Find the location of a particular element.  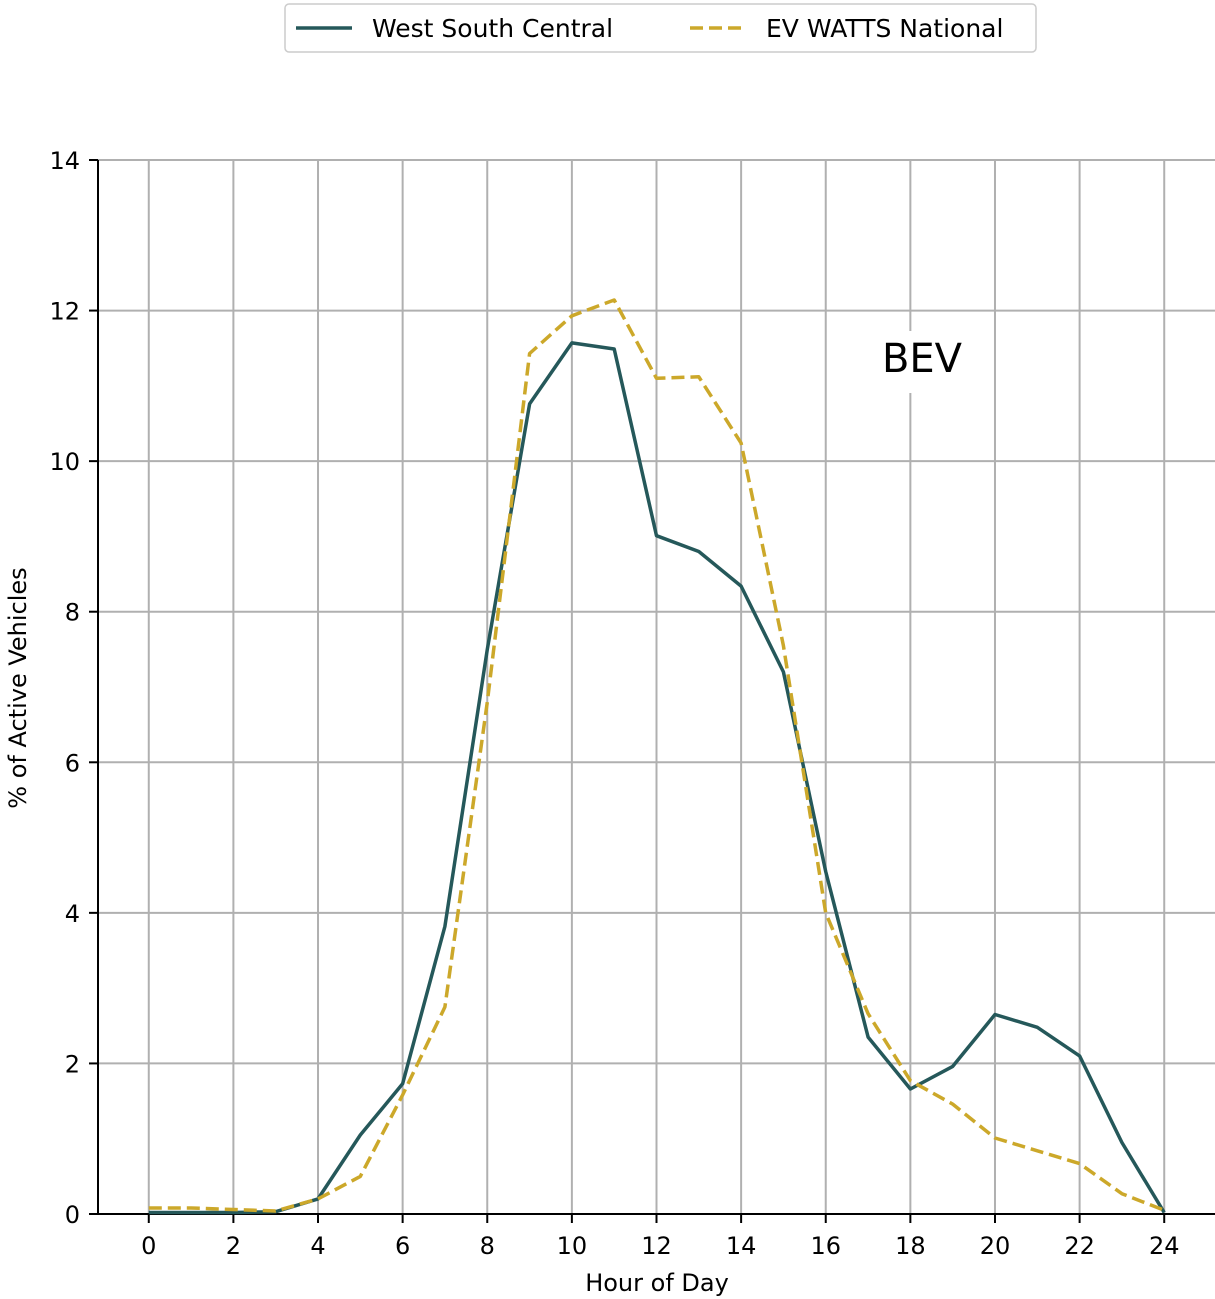

x-tick-label: 8 is located at coordinates (487, 1246).